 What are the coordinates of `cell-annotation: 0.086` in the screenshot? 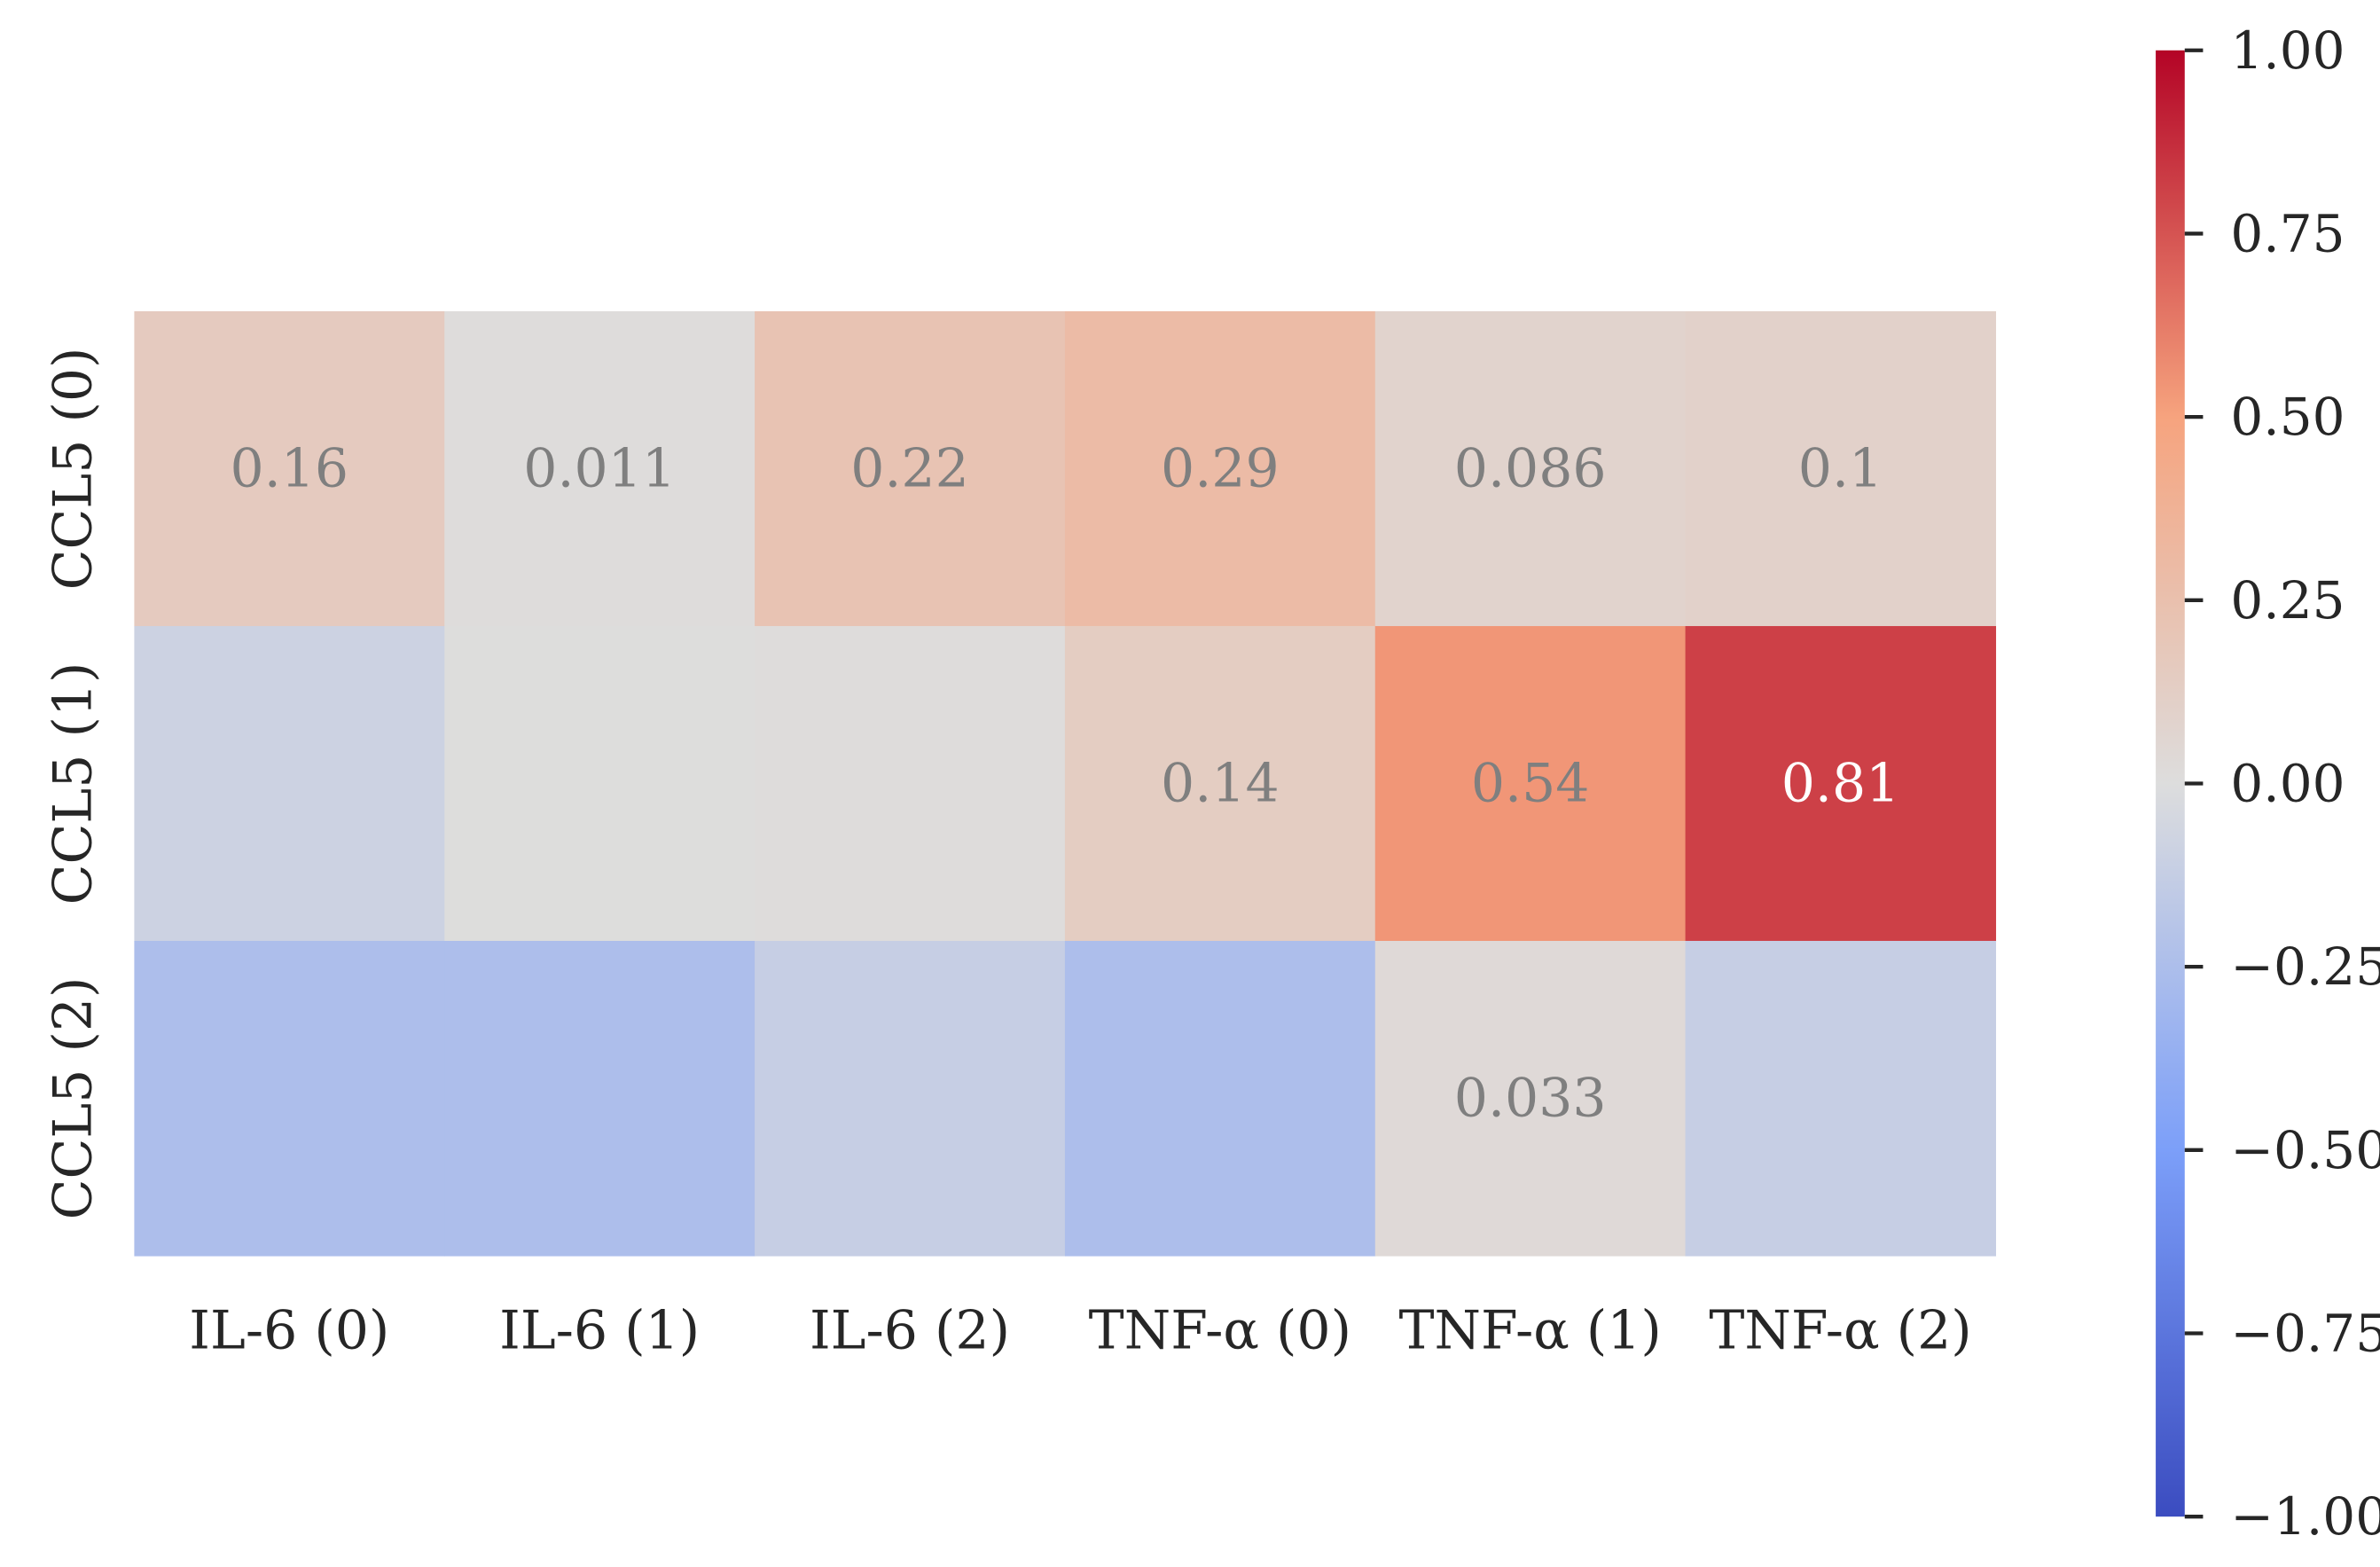 It's located at (1530, 468).